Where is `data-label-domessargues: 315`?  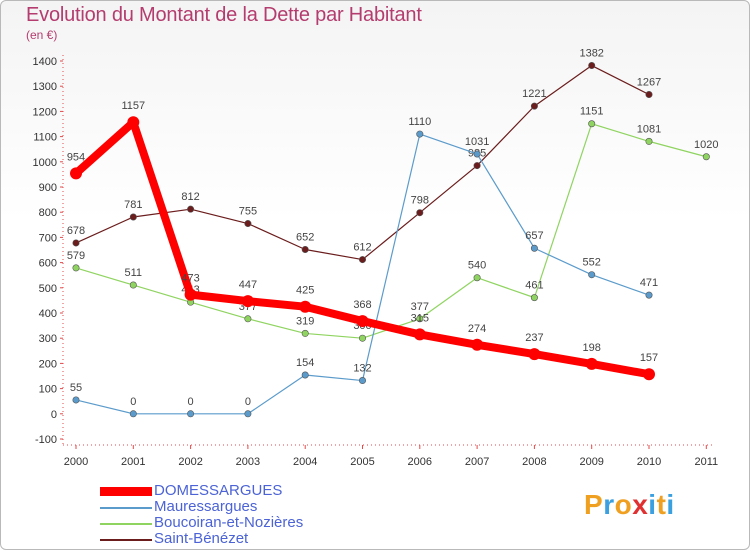
data-label-domessargues: 315 is located at coordinates (420, 318).